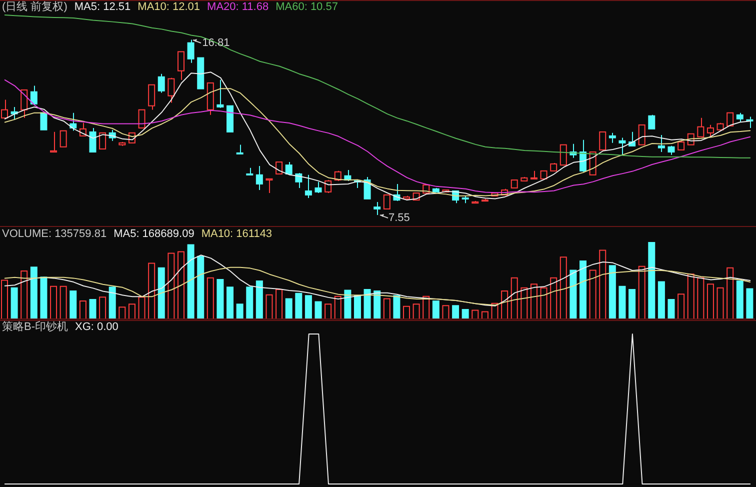 The width and height of the screenshot is (756, 487). I want to click on chart-title: (日线 前复权), so click(35, 7).